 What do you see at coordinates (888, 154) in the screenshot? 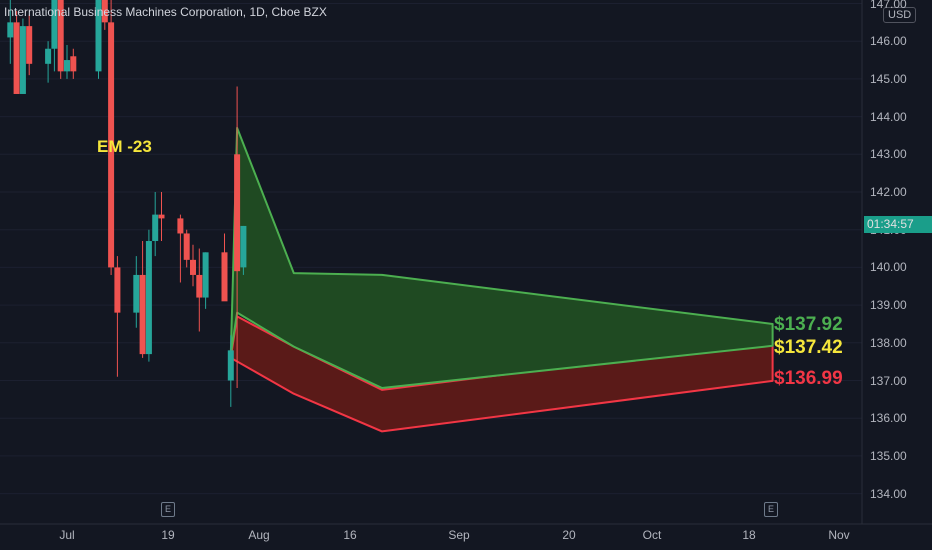
I see `price-axis-tick-label: 143.00` at bounding box center [888, 154].